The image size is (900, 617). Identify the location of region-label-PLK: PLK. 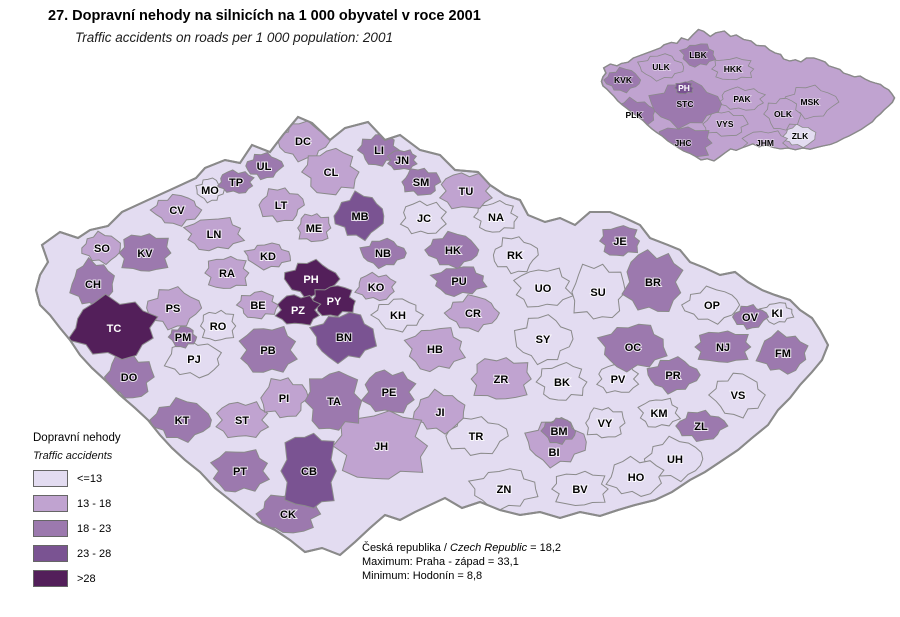
(635, 115).